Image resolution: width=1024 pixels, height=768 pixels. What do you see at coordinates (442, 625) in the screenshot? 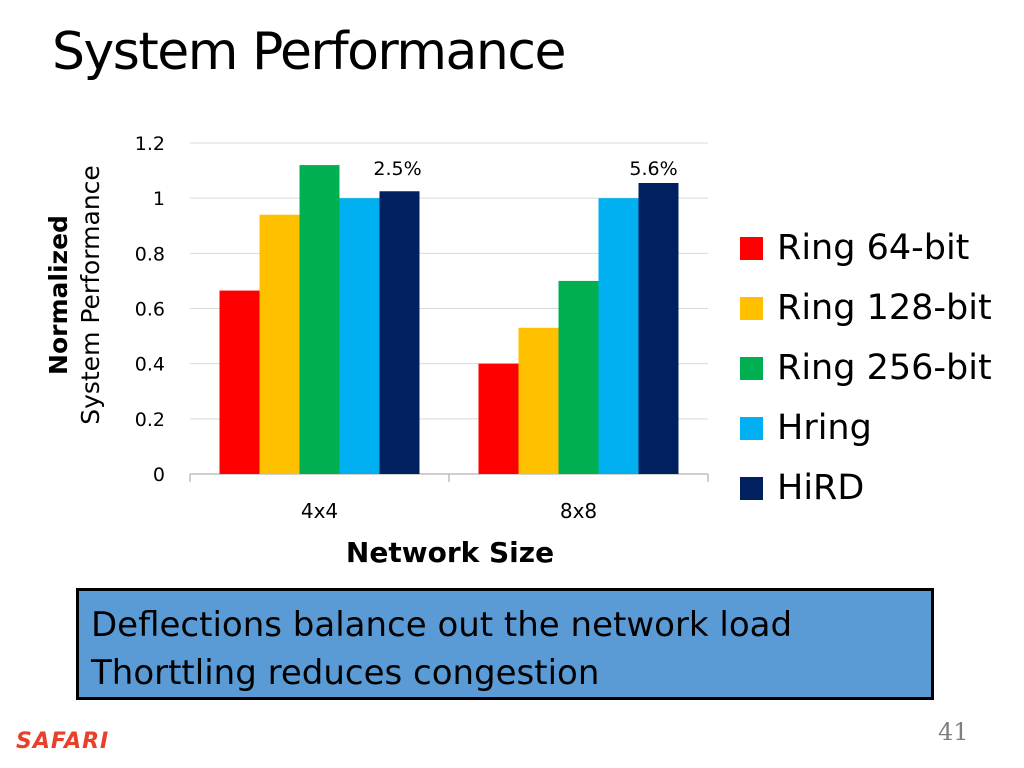
I see `callout-line: Deflections balance out the network load` at bounding box center [442, 625].